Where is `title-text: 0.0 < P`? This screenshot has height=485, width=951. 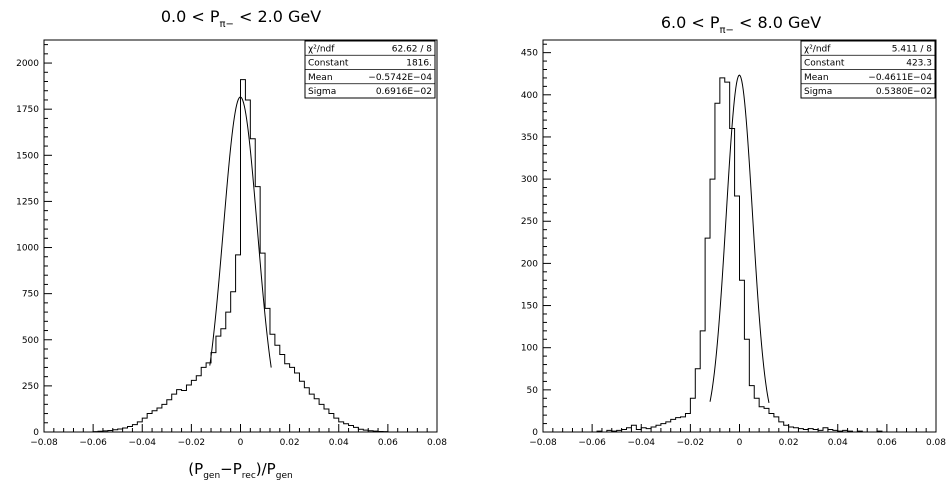 title-text: 0.0 < P is located at coordinates (190, 16).